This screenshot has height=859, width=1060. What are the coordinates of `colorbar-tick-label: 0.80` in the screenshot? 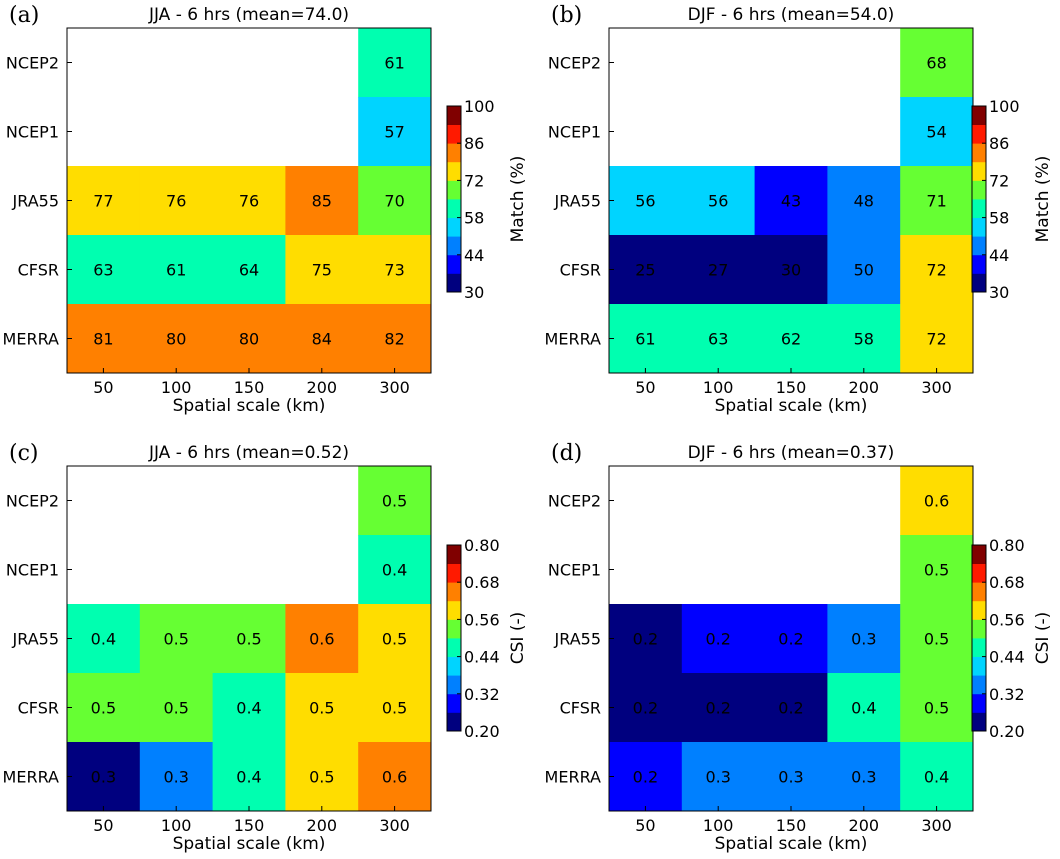 It's located at (1007, 545).